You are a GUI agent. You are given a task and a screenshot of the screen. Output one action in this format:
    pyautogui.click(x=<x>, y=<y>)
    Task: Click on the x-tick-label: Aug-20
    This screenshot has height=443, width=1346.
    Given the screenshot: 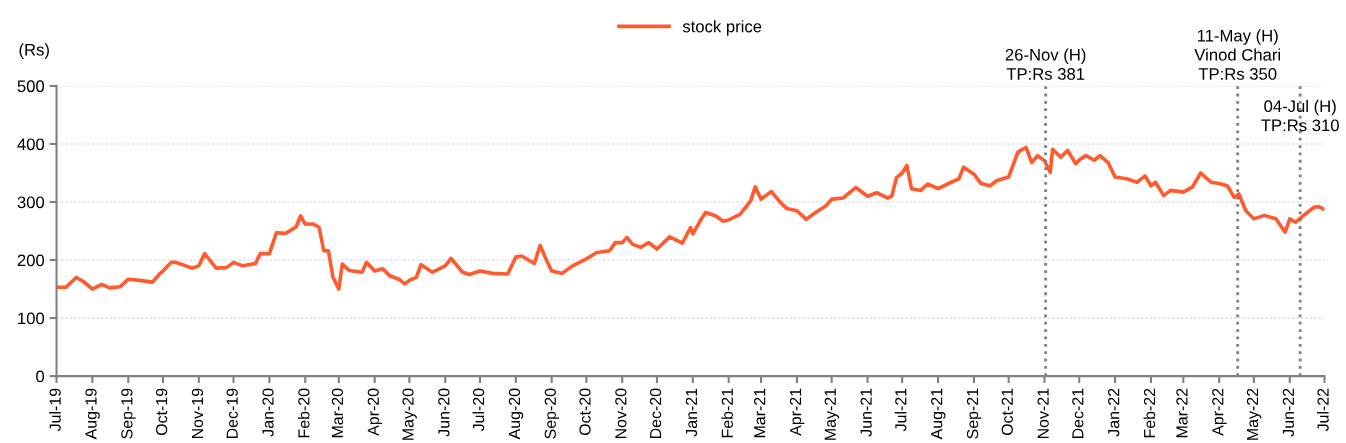 What is the action you would take?
    pyautogui.click(x=516, y=414)
    